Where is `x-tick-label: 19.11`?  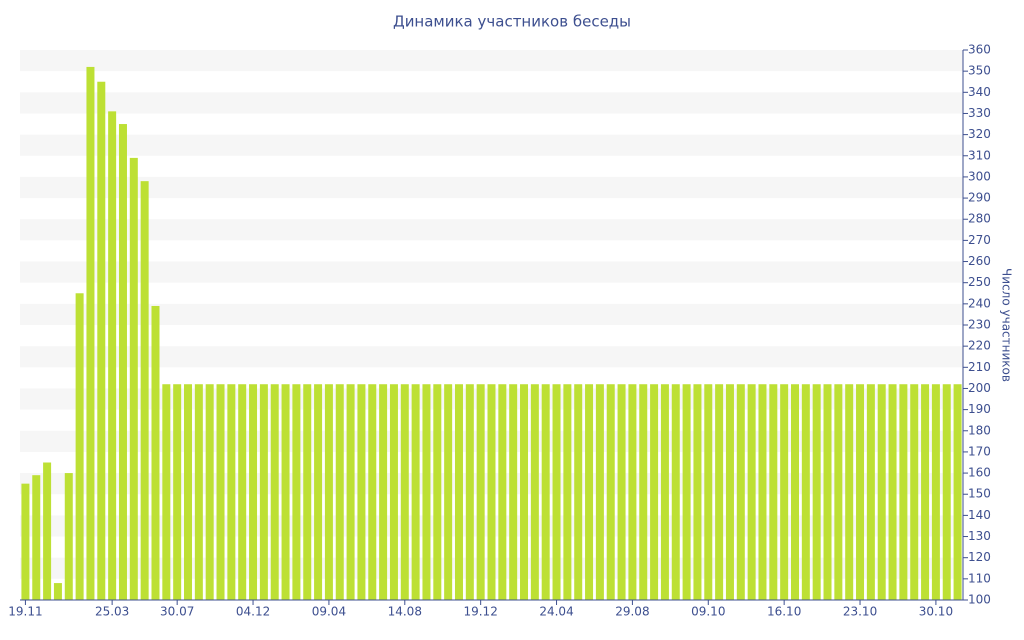 x-tick-label: 19.11 is located at coordinates (25, 612).